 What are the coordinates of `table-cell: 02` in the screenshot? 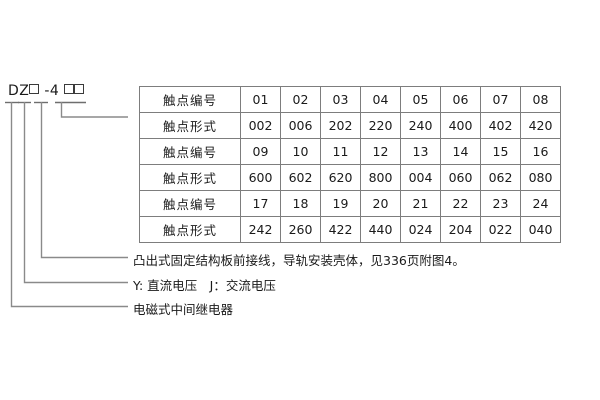 It's located at (300, 99).